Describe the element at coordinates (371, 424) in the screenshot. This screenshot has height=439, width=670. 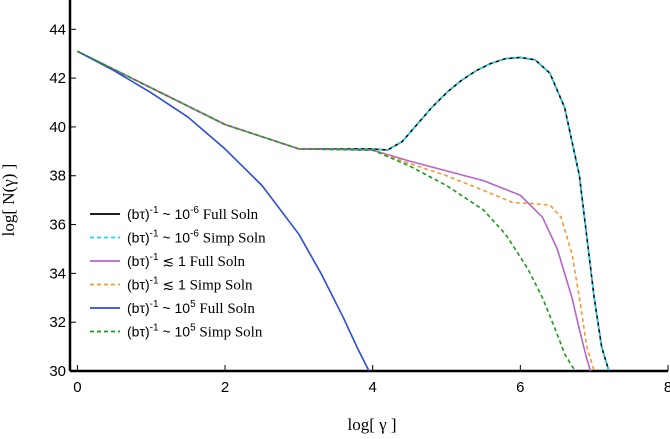
I see `x-axis-label: log[ γ ]` at that location.